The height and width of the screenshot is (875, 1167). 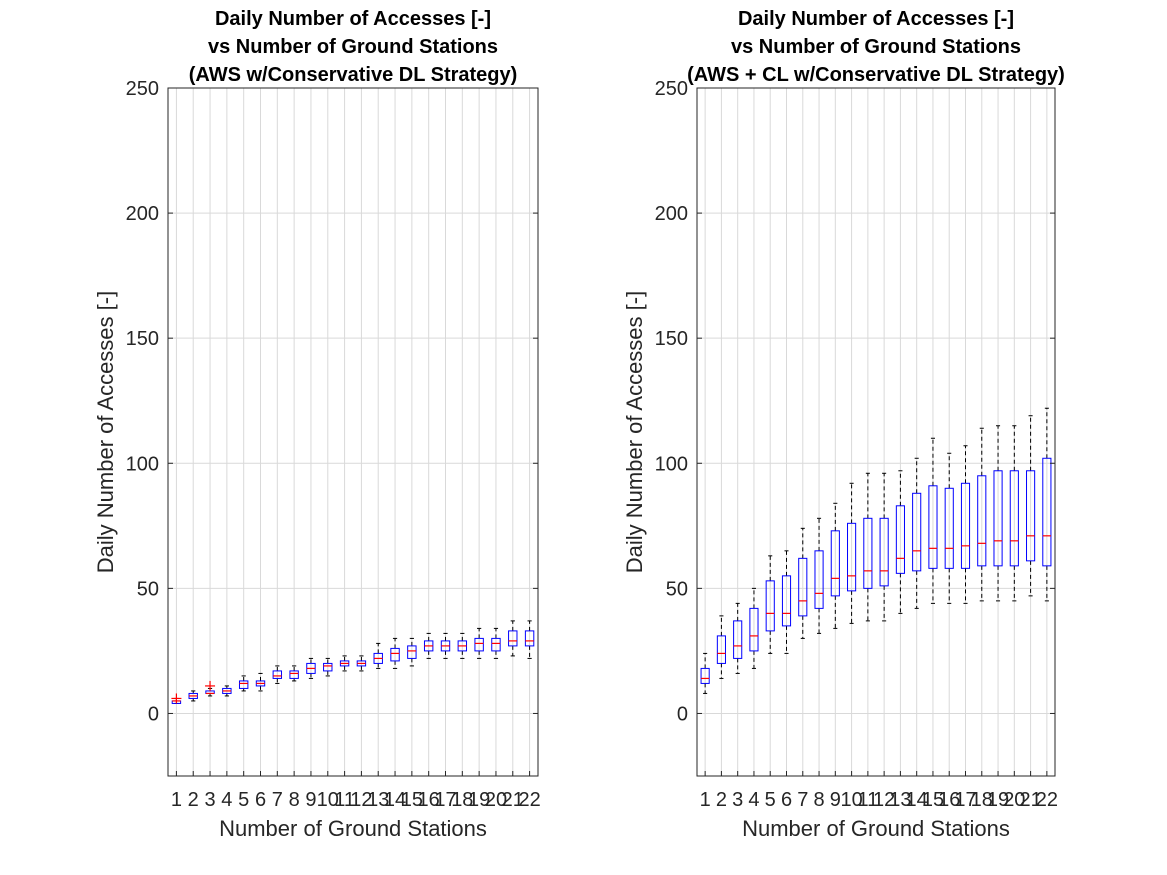 I want to click on y-tick-label: 100, so click(x=142, y=464).